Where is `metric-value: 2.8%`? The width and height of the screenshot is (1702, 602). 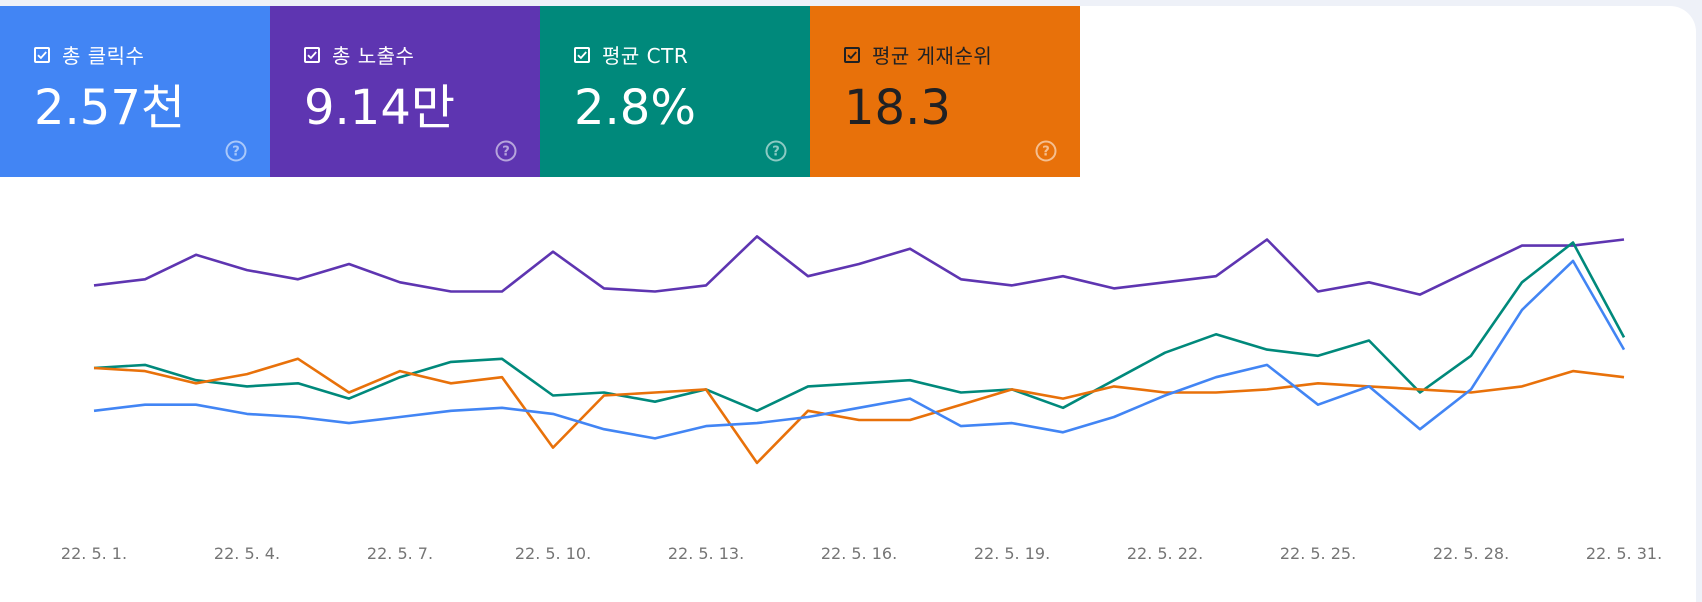 metric-value: 2.8% is located at coordinates (635, 108).